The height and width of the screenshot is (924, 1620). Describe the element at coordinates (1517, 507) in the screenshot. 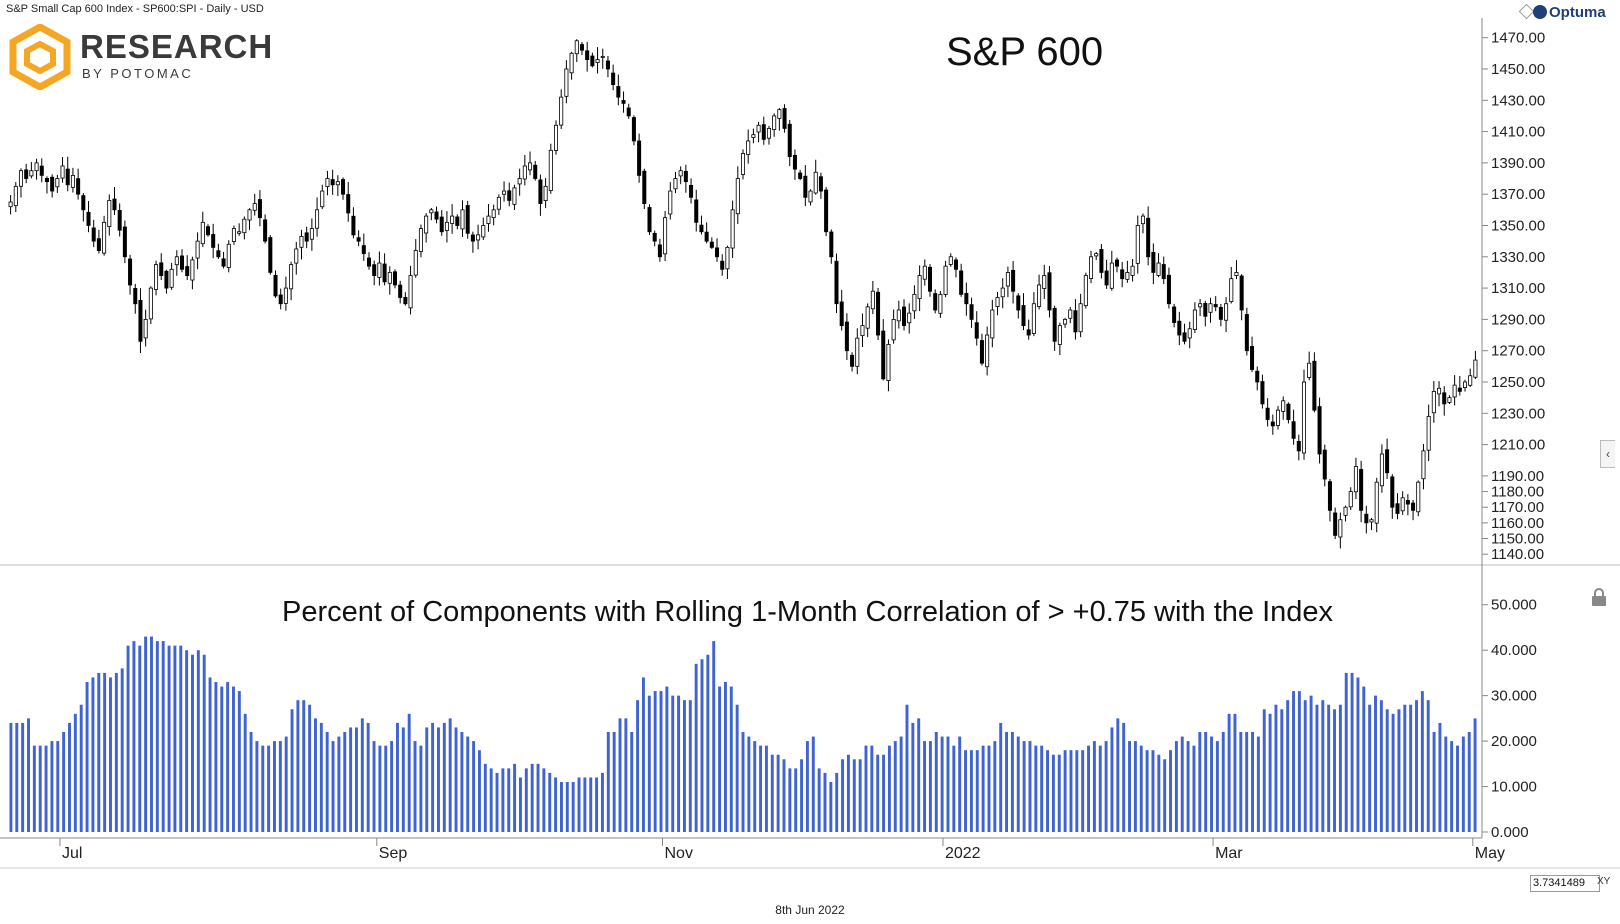

I see `y-tick-label: 1170.00` at that location.